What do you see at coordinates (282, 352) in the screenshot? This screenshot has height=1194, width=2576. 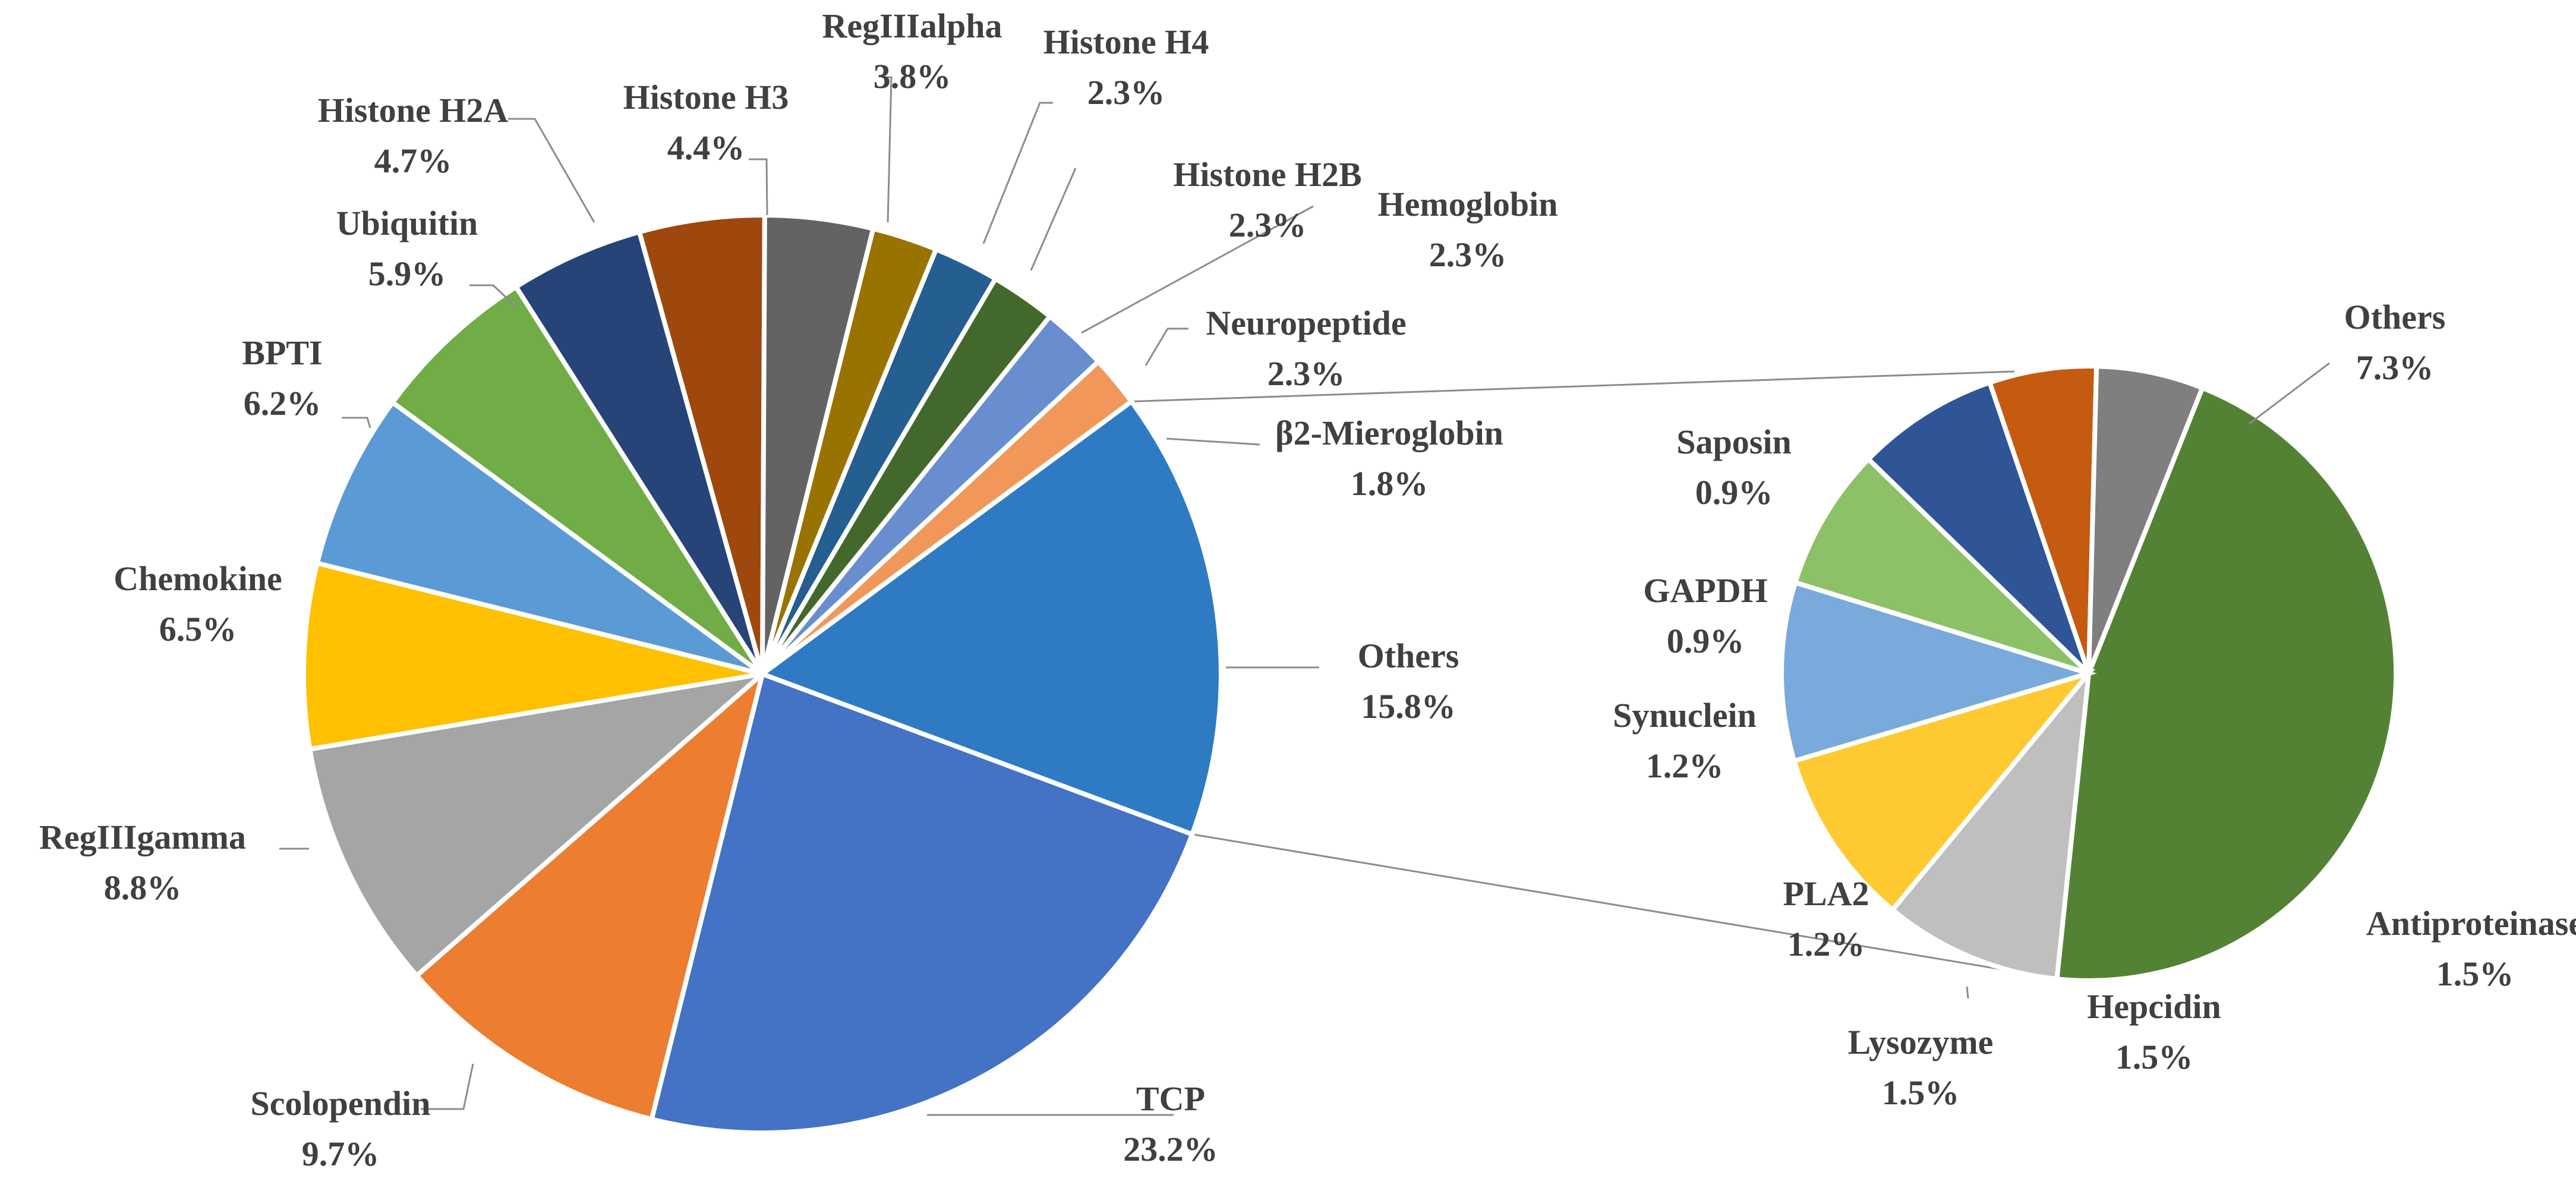 I see `main-label-bpti: BPTI` at bounding box center [282, 352].